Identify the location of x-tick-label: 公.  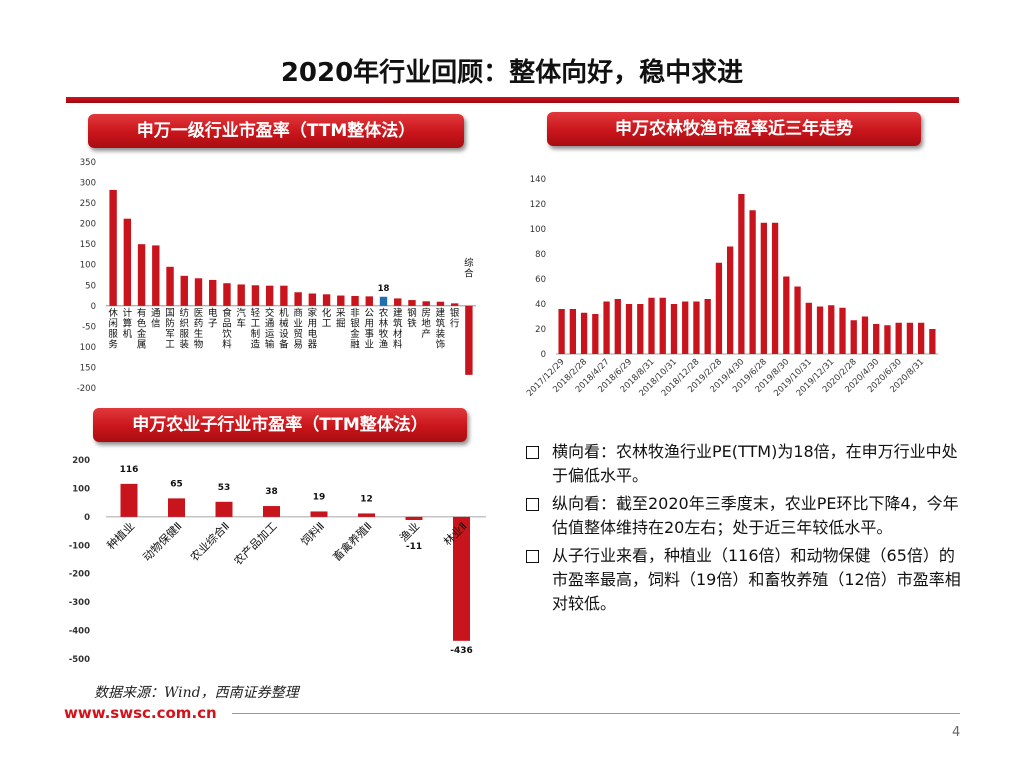
(370, 313).